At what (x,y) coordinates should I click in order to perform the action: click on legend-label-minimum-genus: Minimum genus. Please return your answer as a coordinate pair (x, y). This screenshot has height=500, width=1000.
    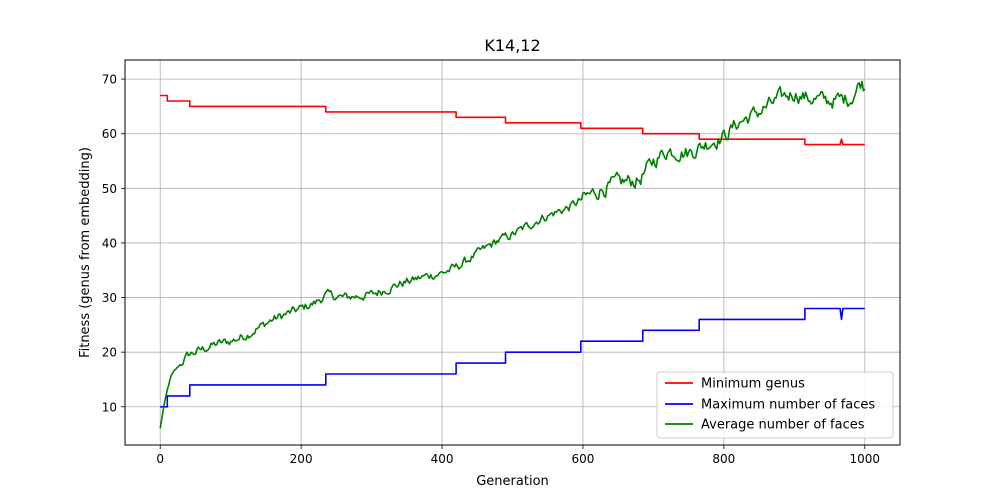
    Looking at the image, I should click on (753, 384).